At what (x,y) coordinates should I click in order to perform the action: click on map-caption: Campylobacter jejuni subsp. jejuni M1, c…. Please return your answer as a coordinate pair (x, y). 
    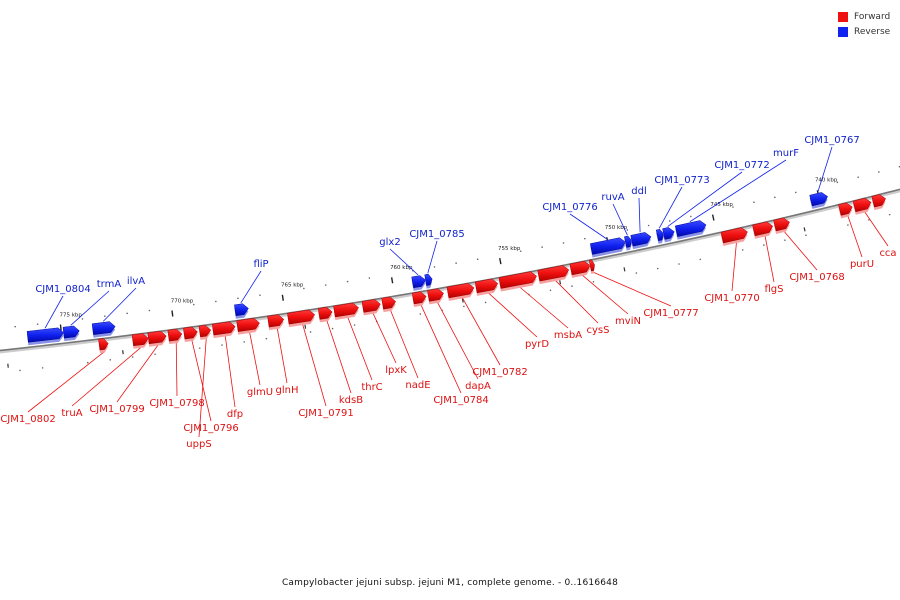
    Looking at the image, I should click on (450, 583).